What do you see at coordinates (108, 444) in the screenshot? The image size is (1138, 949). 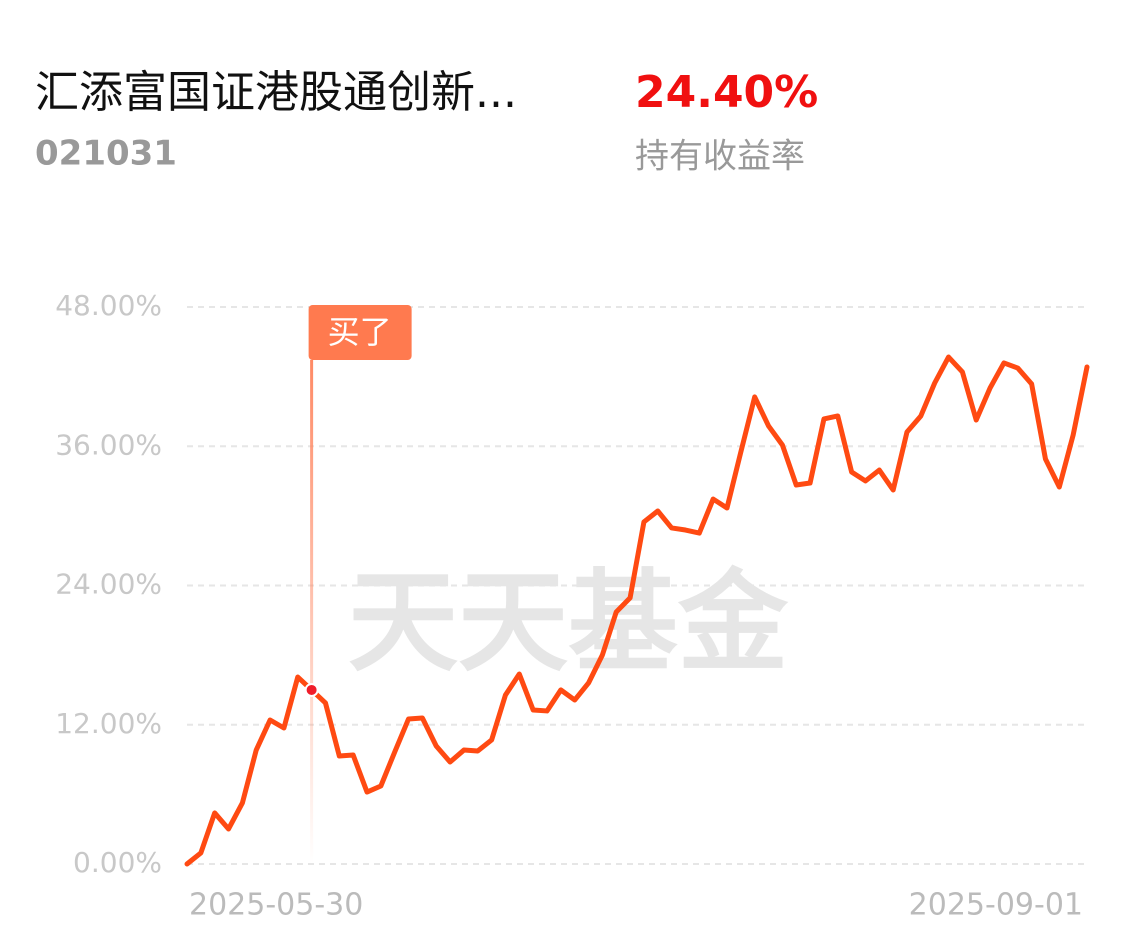 I see `y-tick-label: 36.00%` at bounding box center [108, 444].